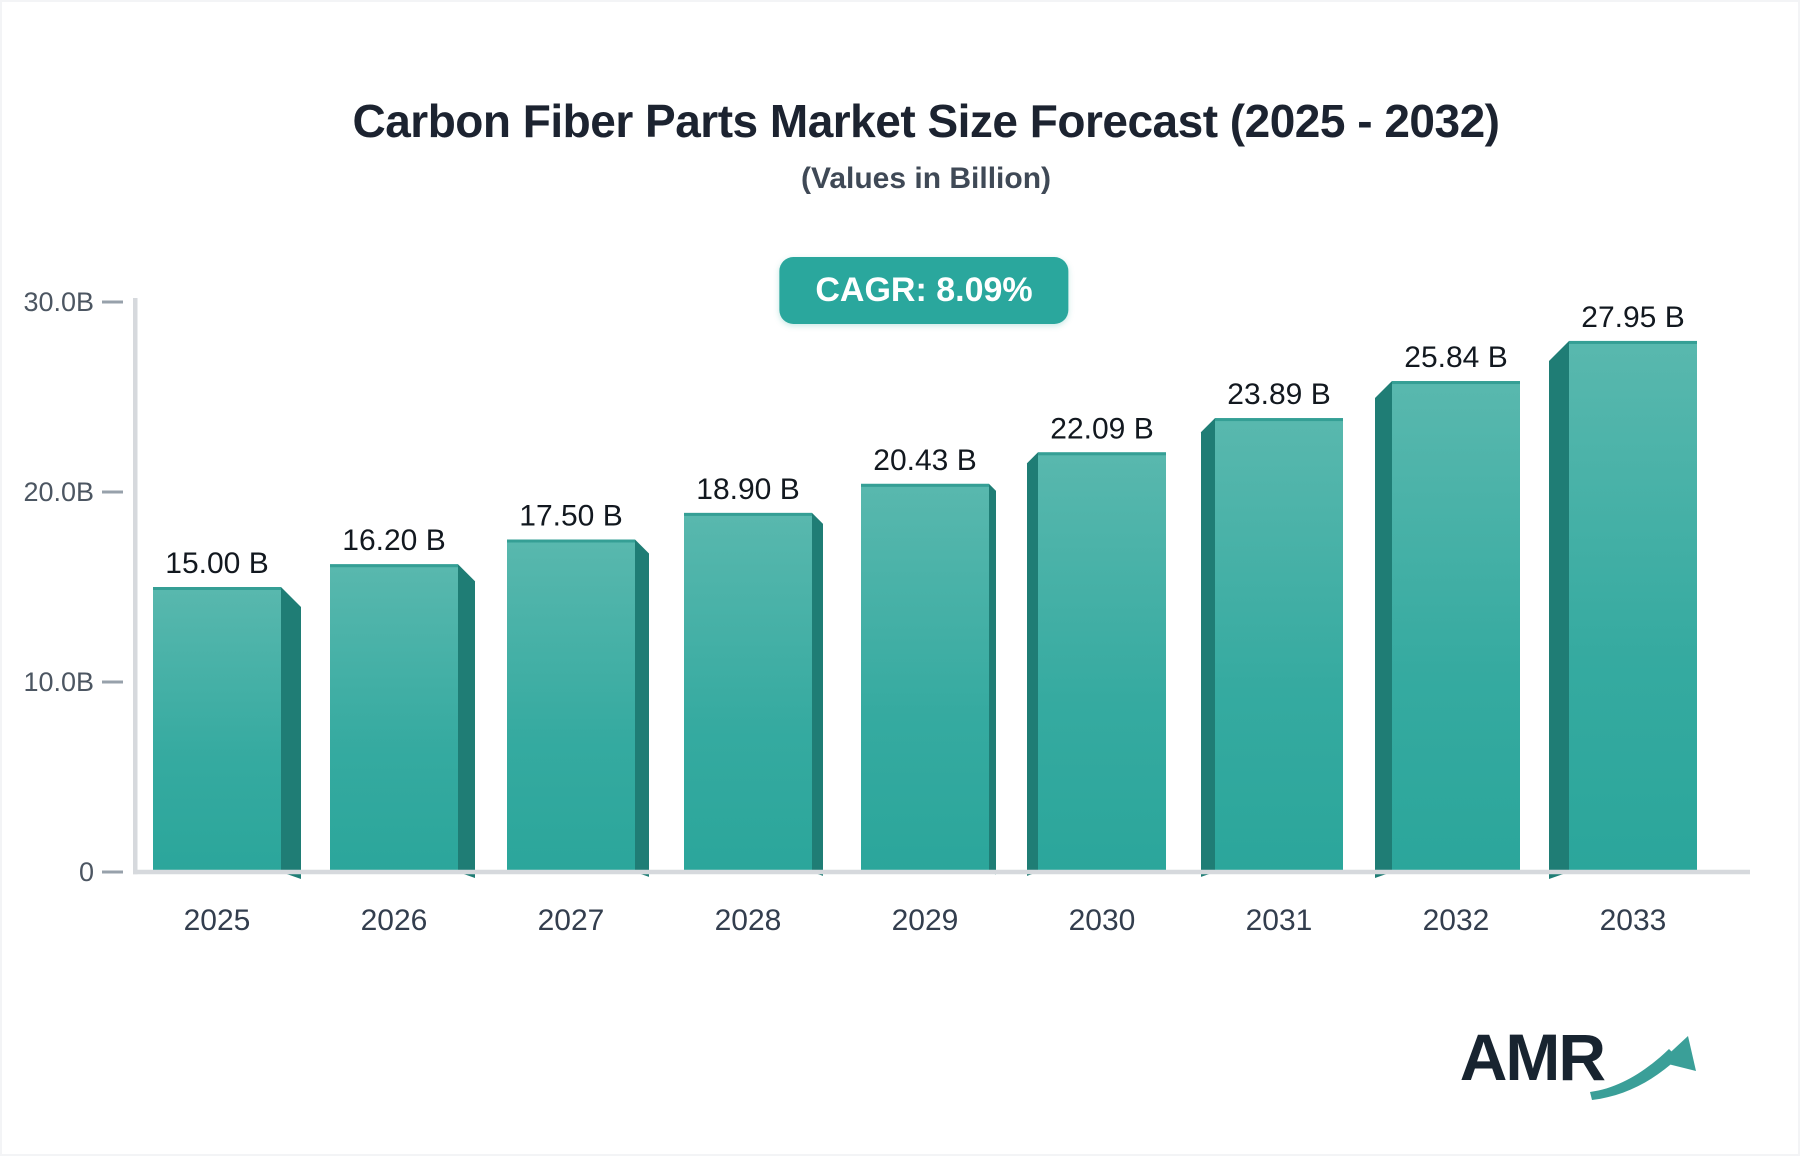 The height and width of the screenshot is (1158, 1800). I want to click on chart-subtitle: (Values in Billion), so click(926, 178).